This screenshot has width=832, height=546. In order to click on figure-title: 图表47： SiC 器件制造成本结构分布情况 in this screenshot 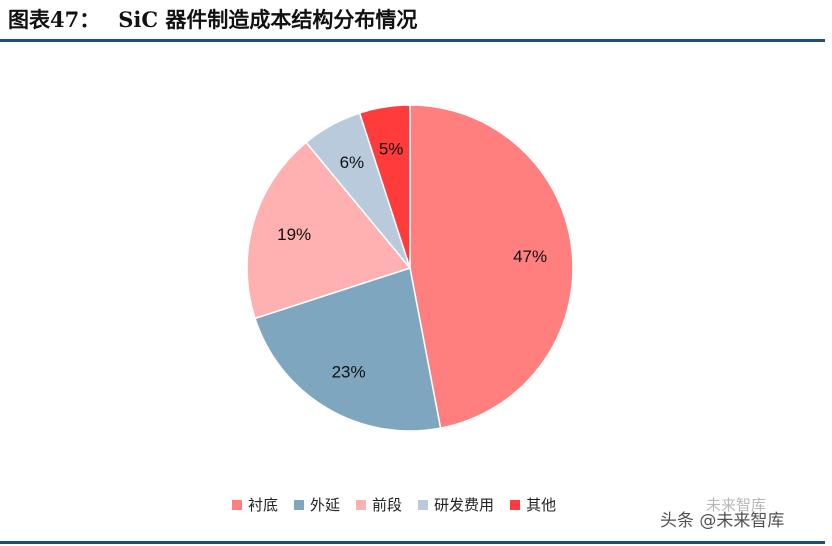, I will do `click(212, 20)`.